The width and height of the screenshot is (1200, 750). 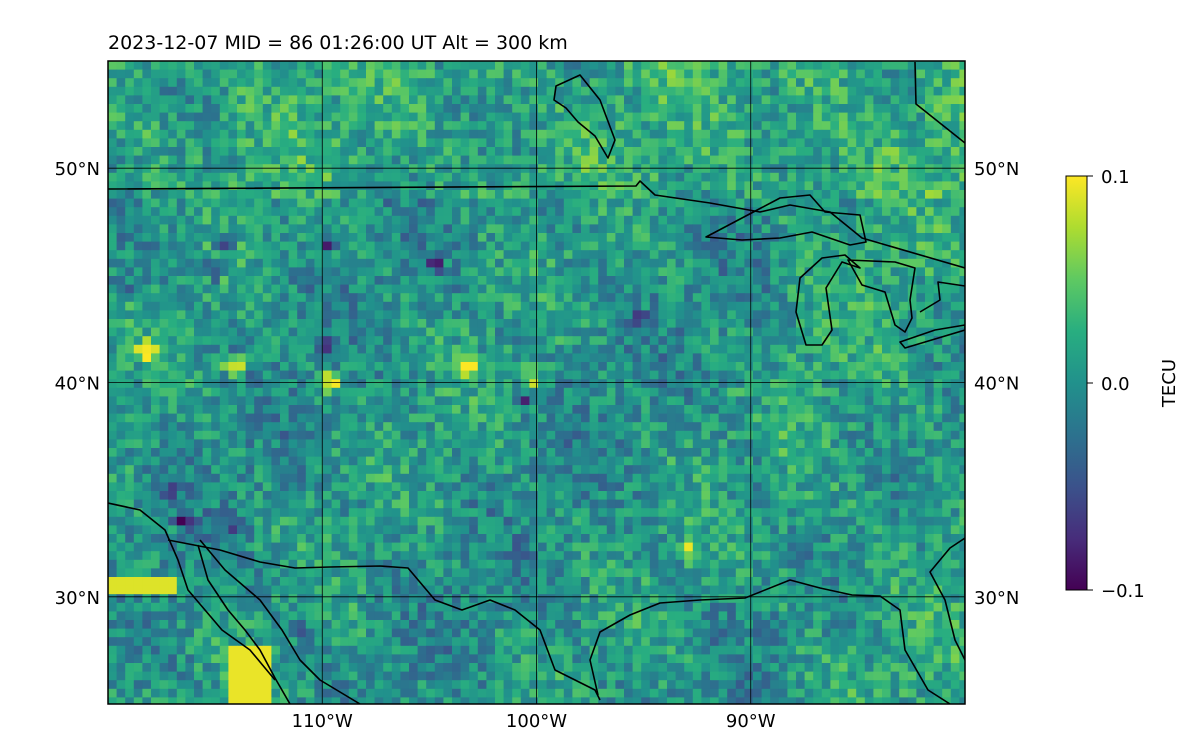 I want to click on lake-michigan, so click(x=828, y=300).